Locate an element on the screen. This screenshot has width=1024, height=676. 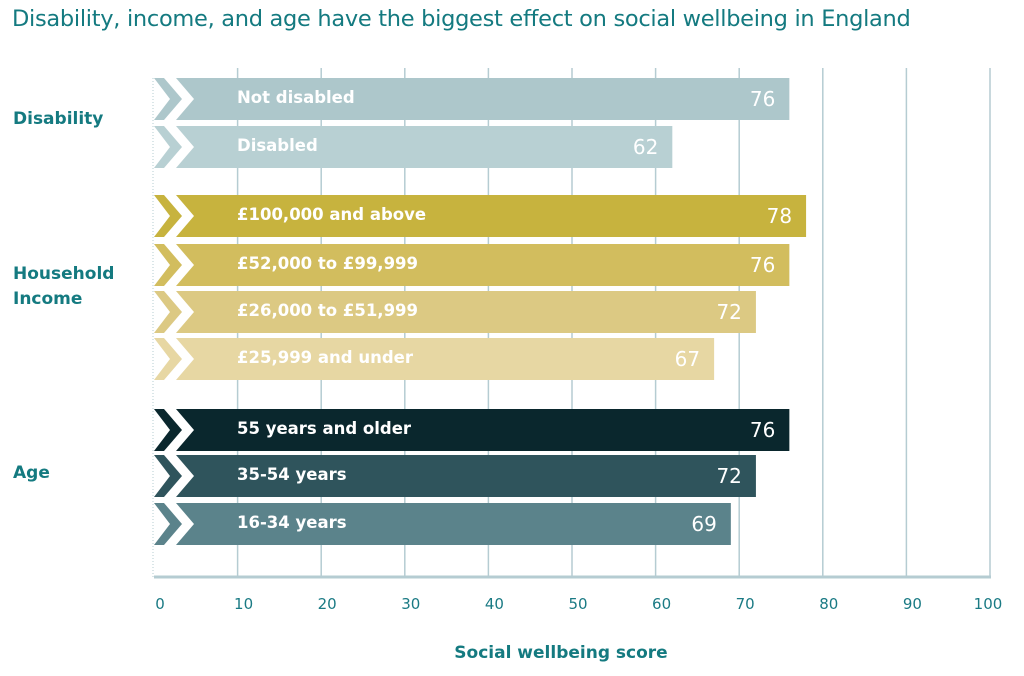
x-tick-label: 30 is located at coordinates (410, 604).